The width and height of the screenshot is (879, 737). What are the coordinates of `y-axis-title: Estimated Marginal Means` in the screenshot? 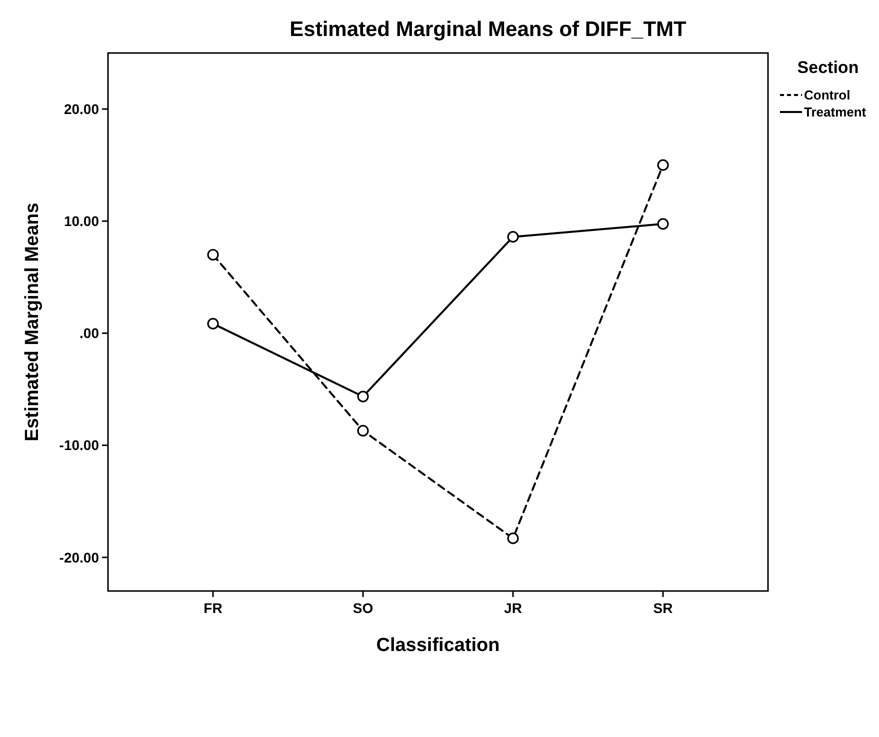 It's located at (32, 322).